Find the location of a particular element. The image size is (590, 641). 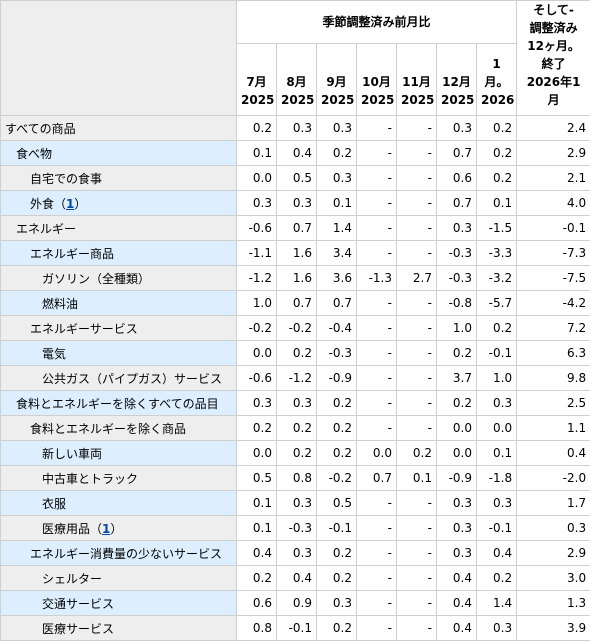

monthly-value: -5.7 is located at coordinates (497, 303).